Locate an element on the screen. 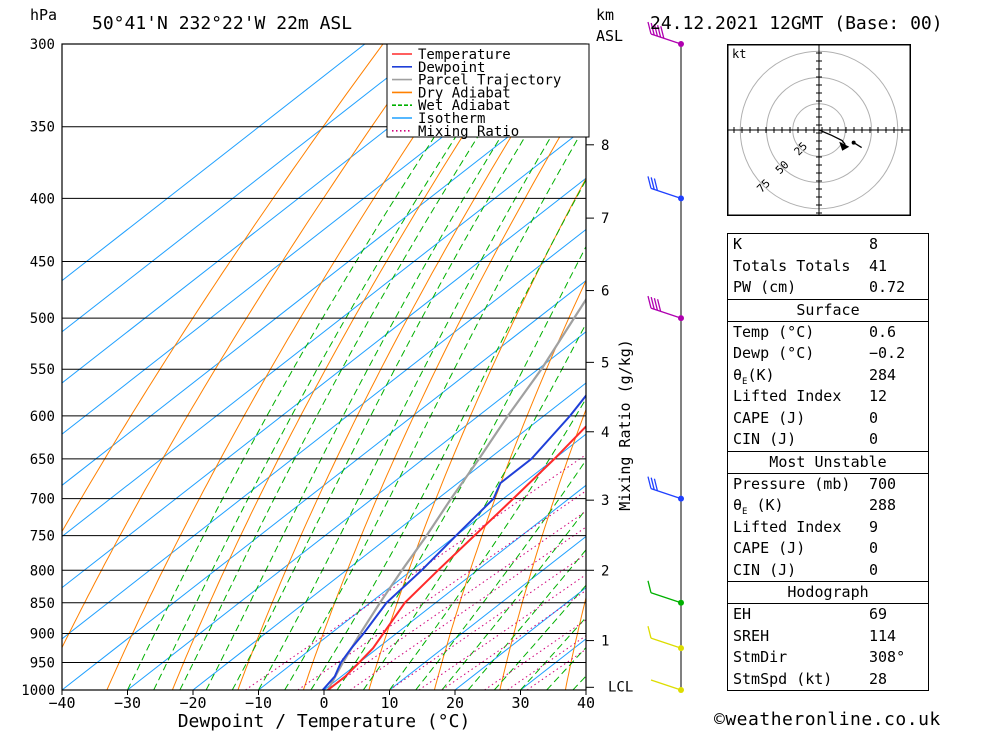 The image size is (1000, 733). mu-cin-row: CIN (J) 0 is located at coordinates (828, 571).